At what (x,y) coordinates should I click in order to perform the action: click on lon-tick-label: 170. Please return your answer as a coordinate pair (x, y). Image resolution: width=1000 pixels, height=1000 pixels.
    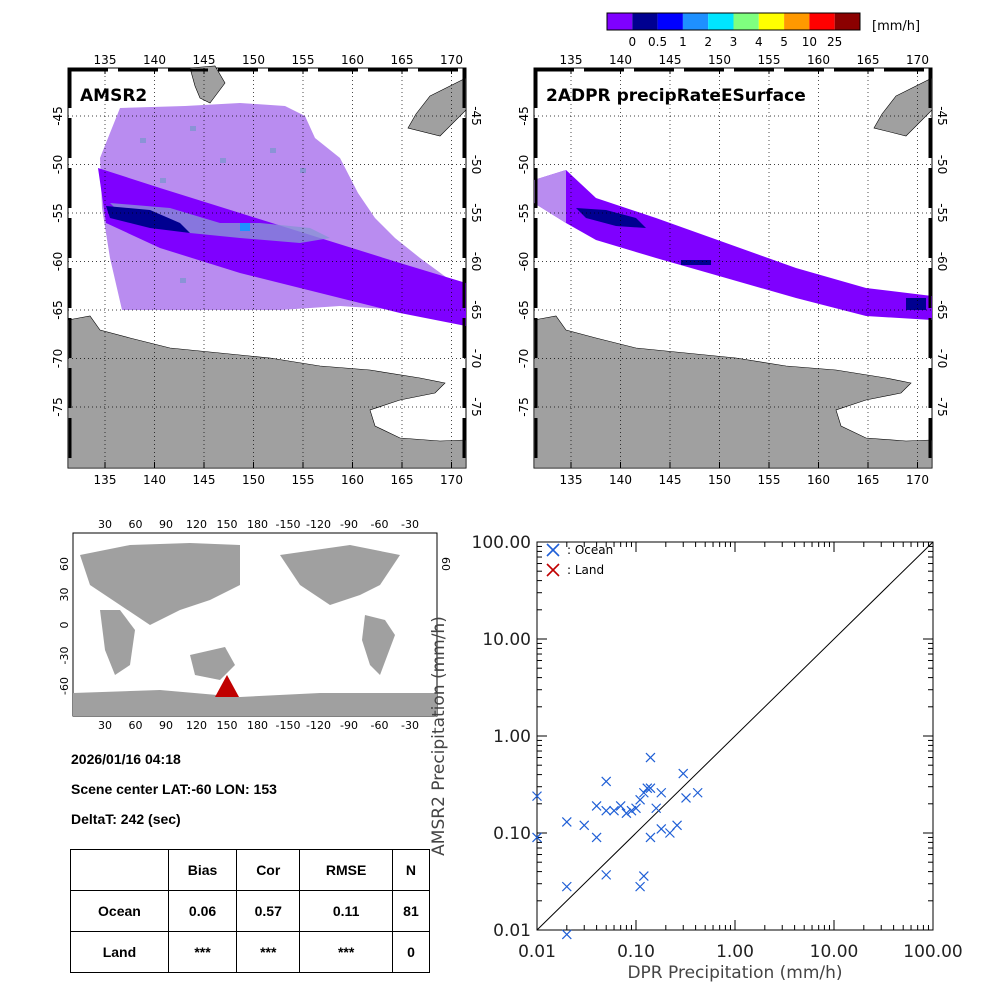
    Looking at the image, I should click on (451, 60).